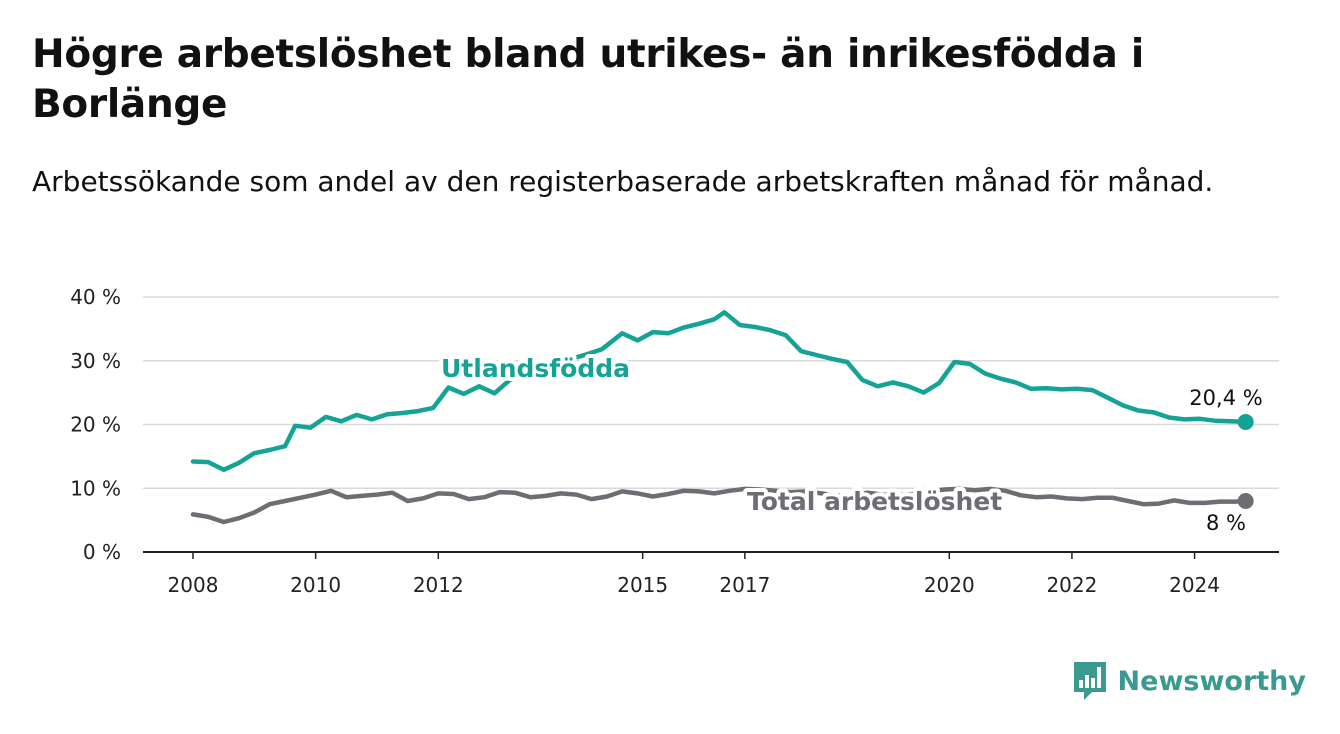 The width and height of the screenshot is (1340, 734). Describe the element at coordinates (193, 585) in the screenshot. I see `x-tick-label: 2008` at that location.